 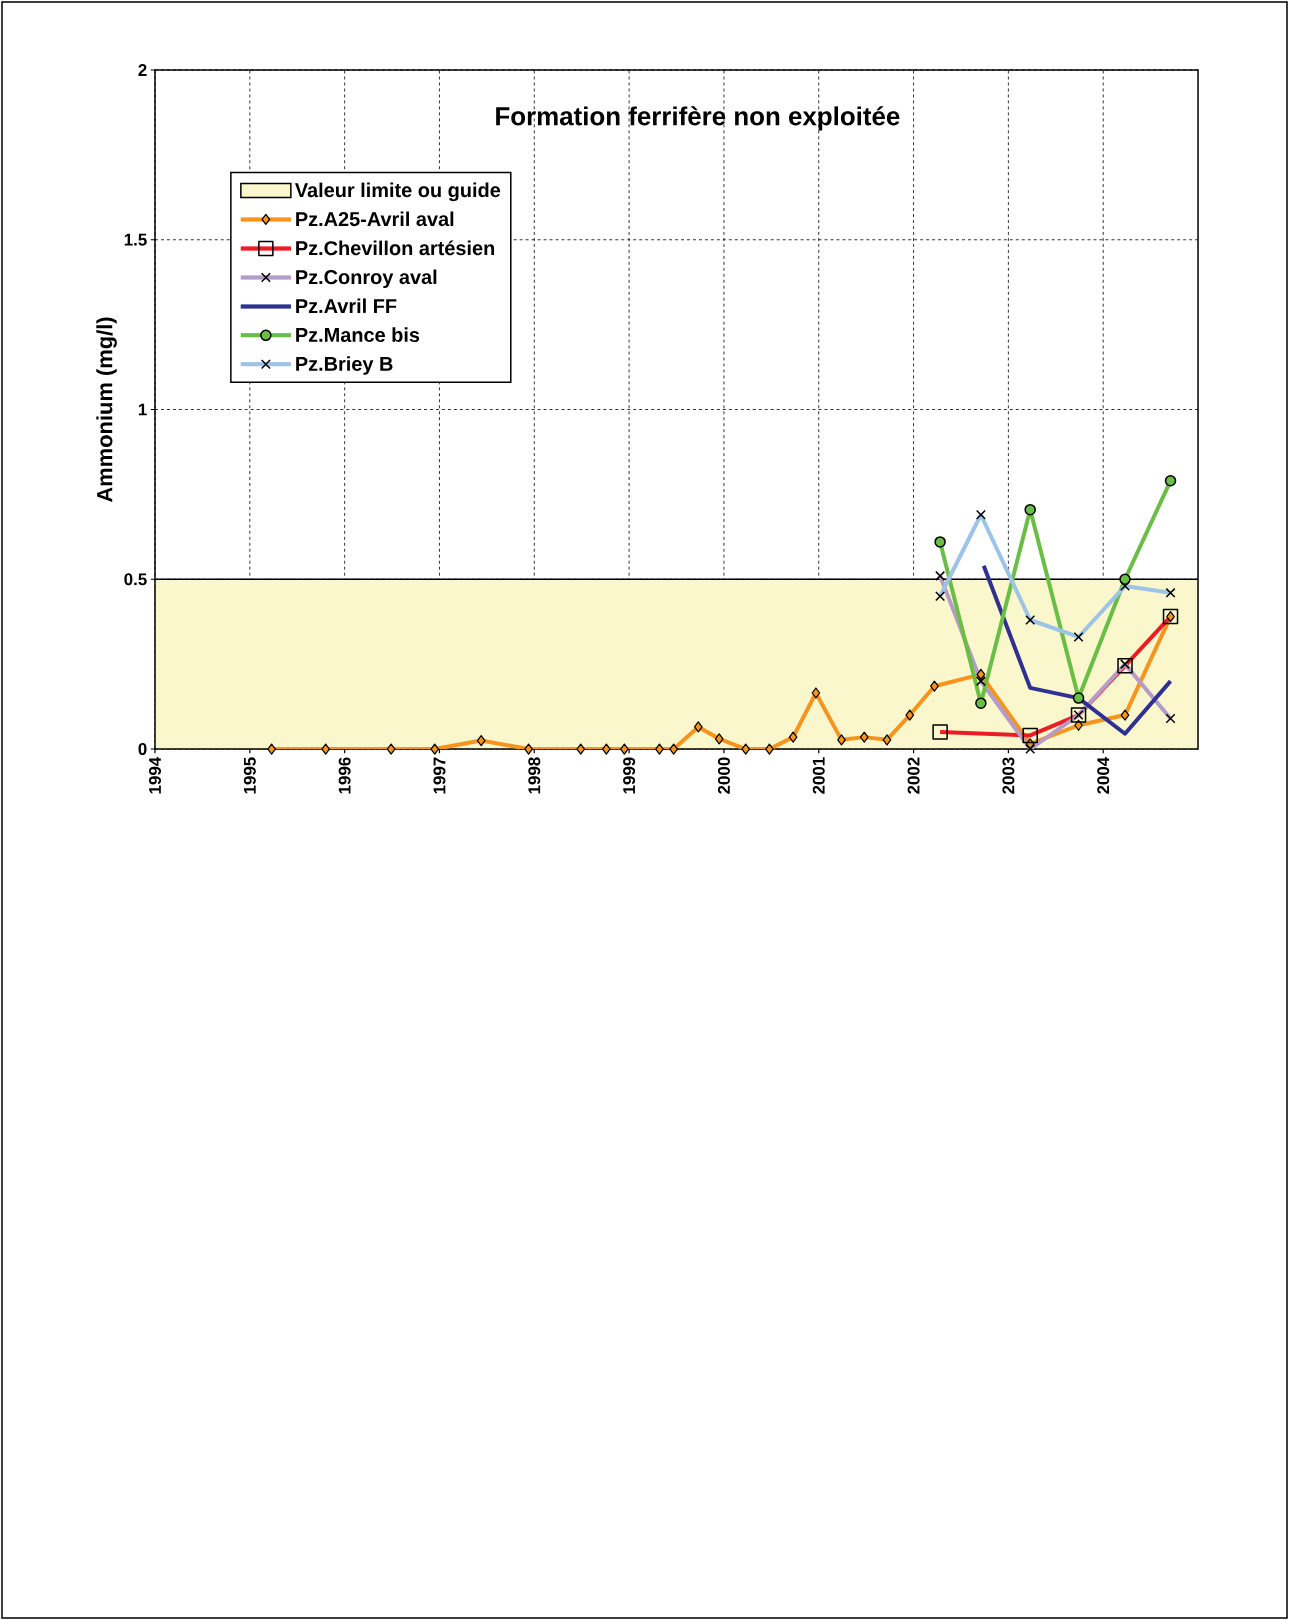 What do you see at coordinates (723, 775) in the screenshot?
I see `x-tick-label: 2000` at bounding box center [723, 775].